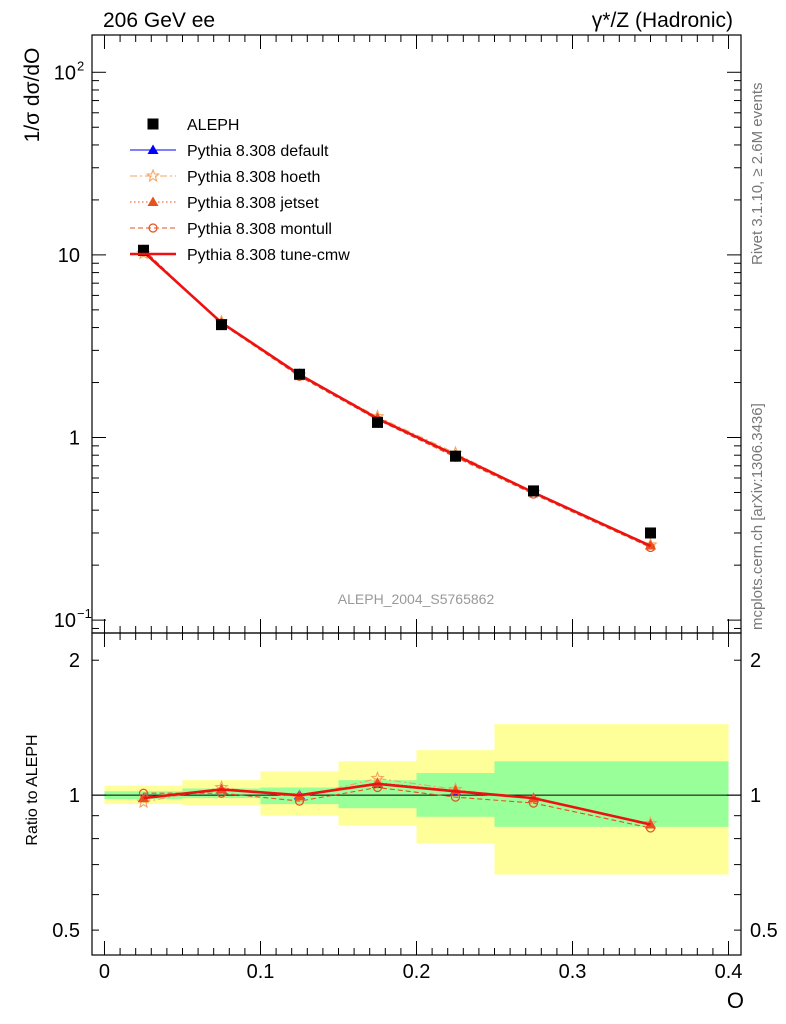 The image size is (786, 1024). What do you see at coordinates (416, 599) in the screenshot?
I see `watermark: ALEPH_2004_S5765862` at bounding box center [416, 599].